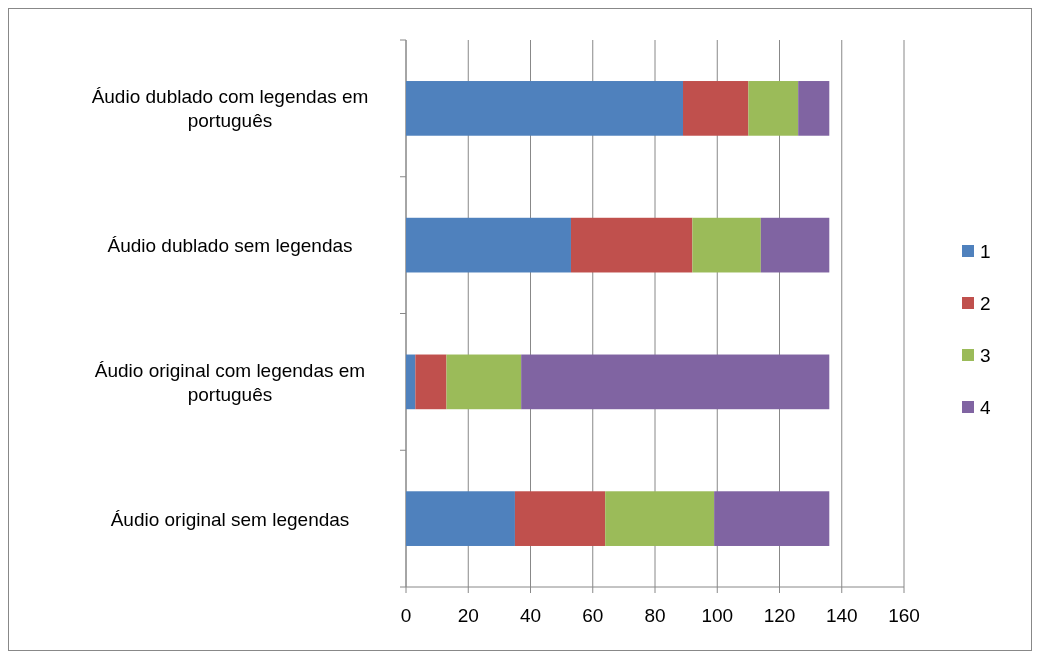  I want to click on x-tick-label: 20, so click(468, 615).